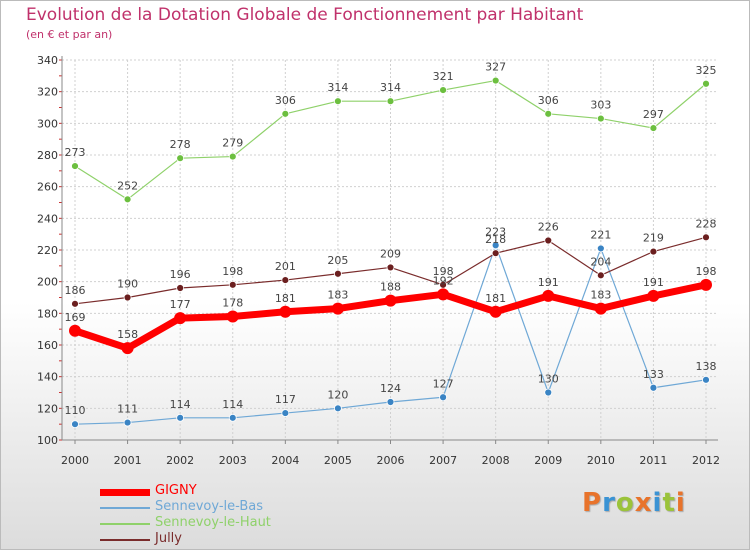 The width and height of the screenshot is (750, 550). What do you see at coordinates (128, 460) in the screenshot?
I see `x-tick-label: 2001` at bounding box center [128, 460].